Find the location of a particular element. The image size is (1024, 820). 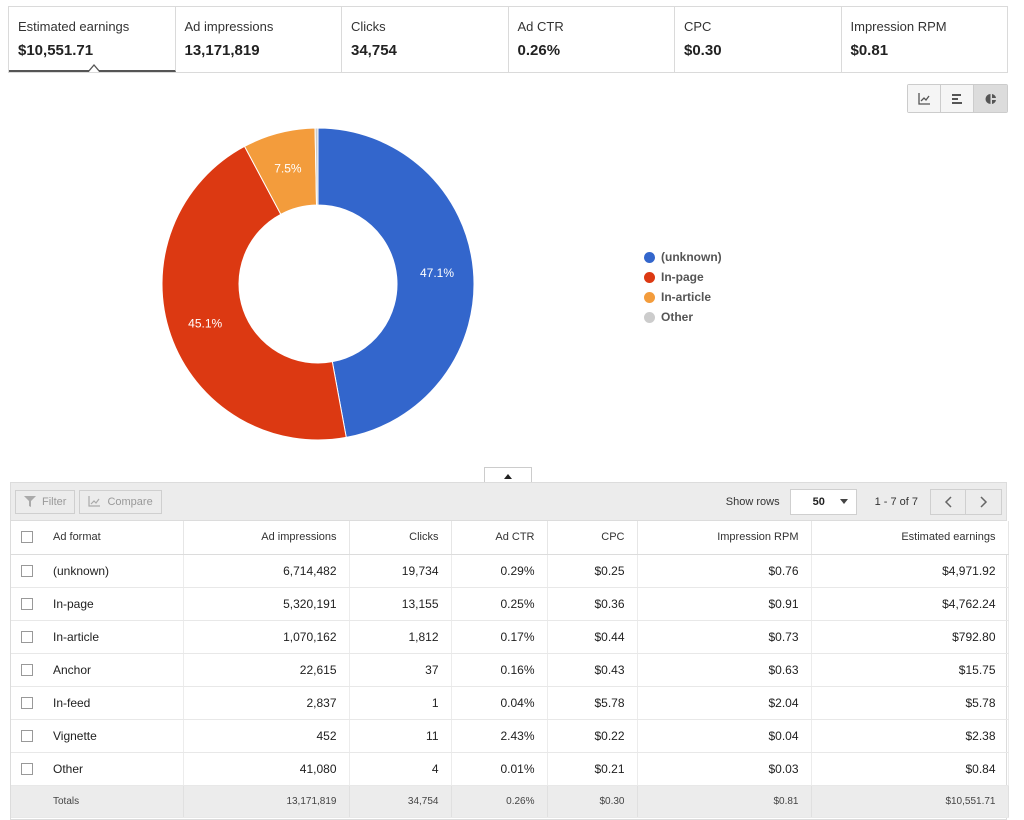

select-all-checkbox is located at coordinates (27, 537).